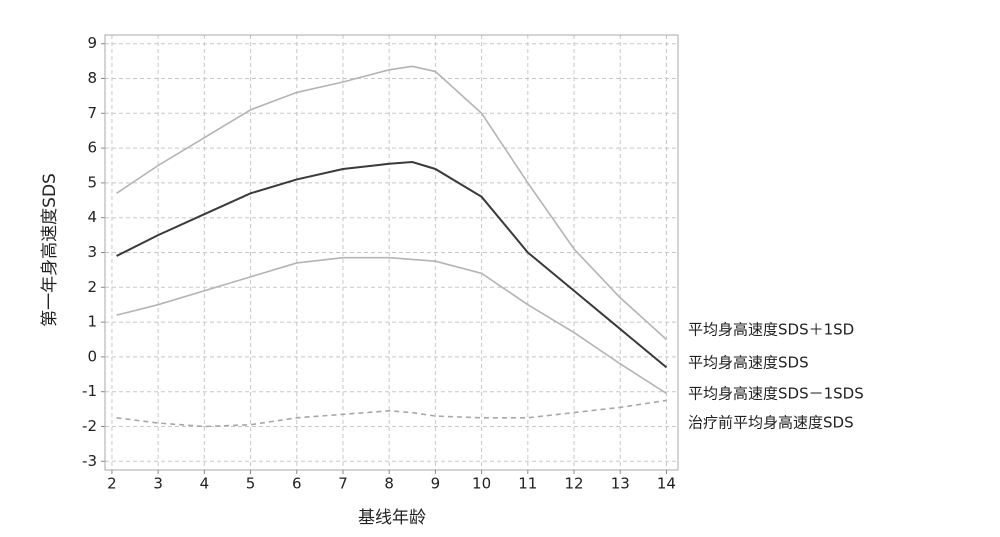  I want to click on y-tick-label: 0, so click(92, 356).